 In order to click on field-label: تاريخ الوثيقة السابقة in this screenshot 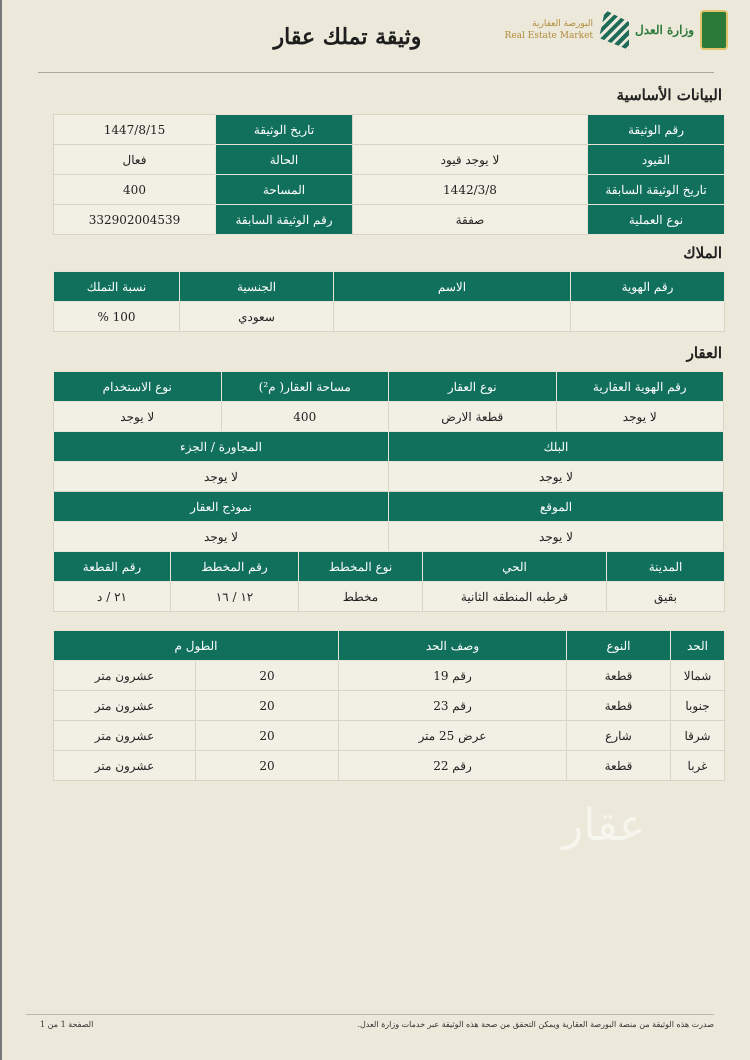, I will do `click(656, 189)`.